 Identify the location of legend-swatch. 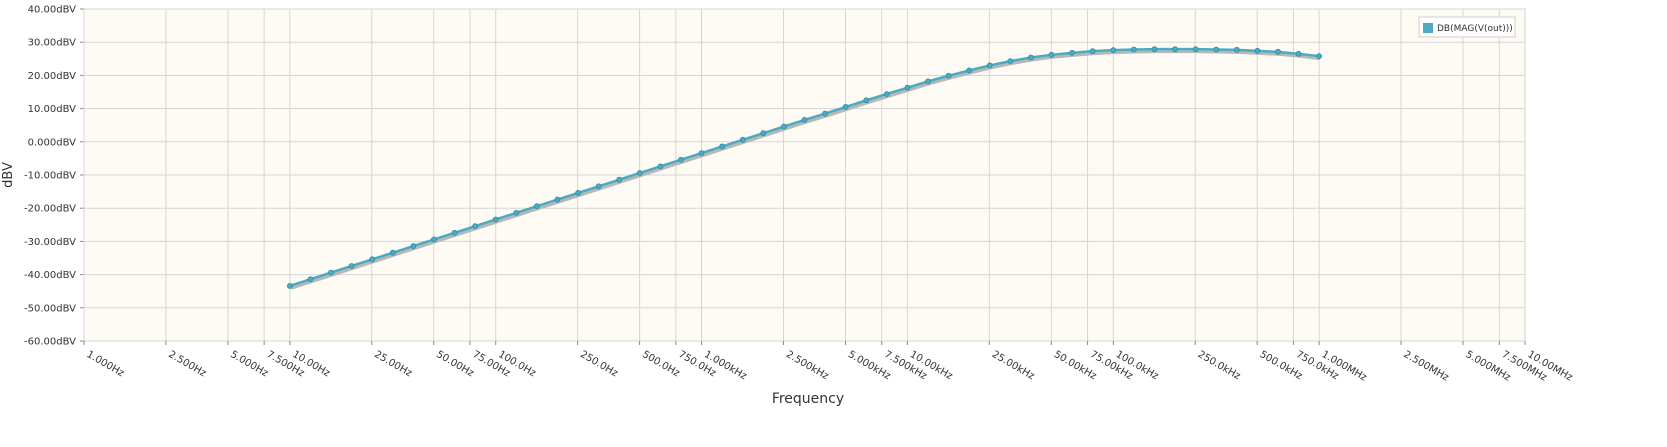
(1428, 28).